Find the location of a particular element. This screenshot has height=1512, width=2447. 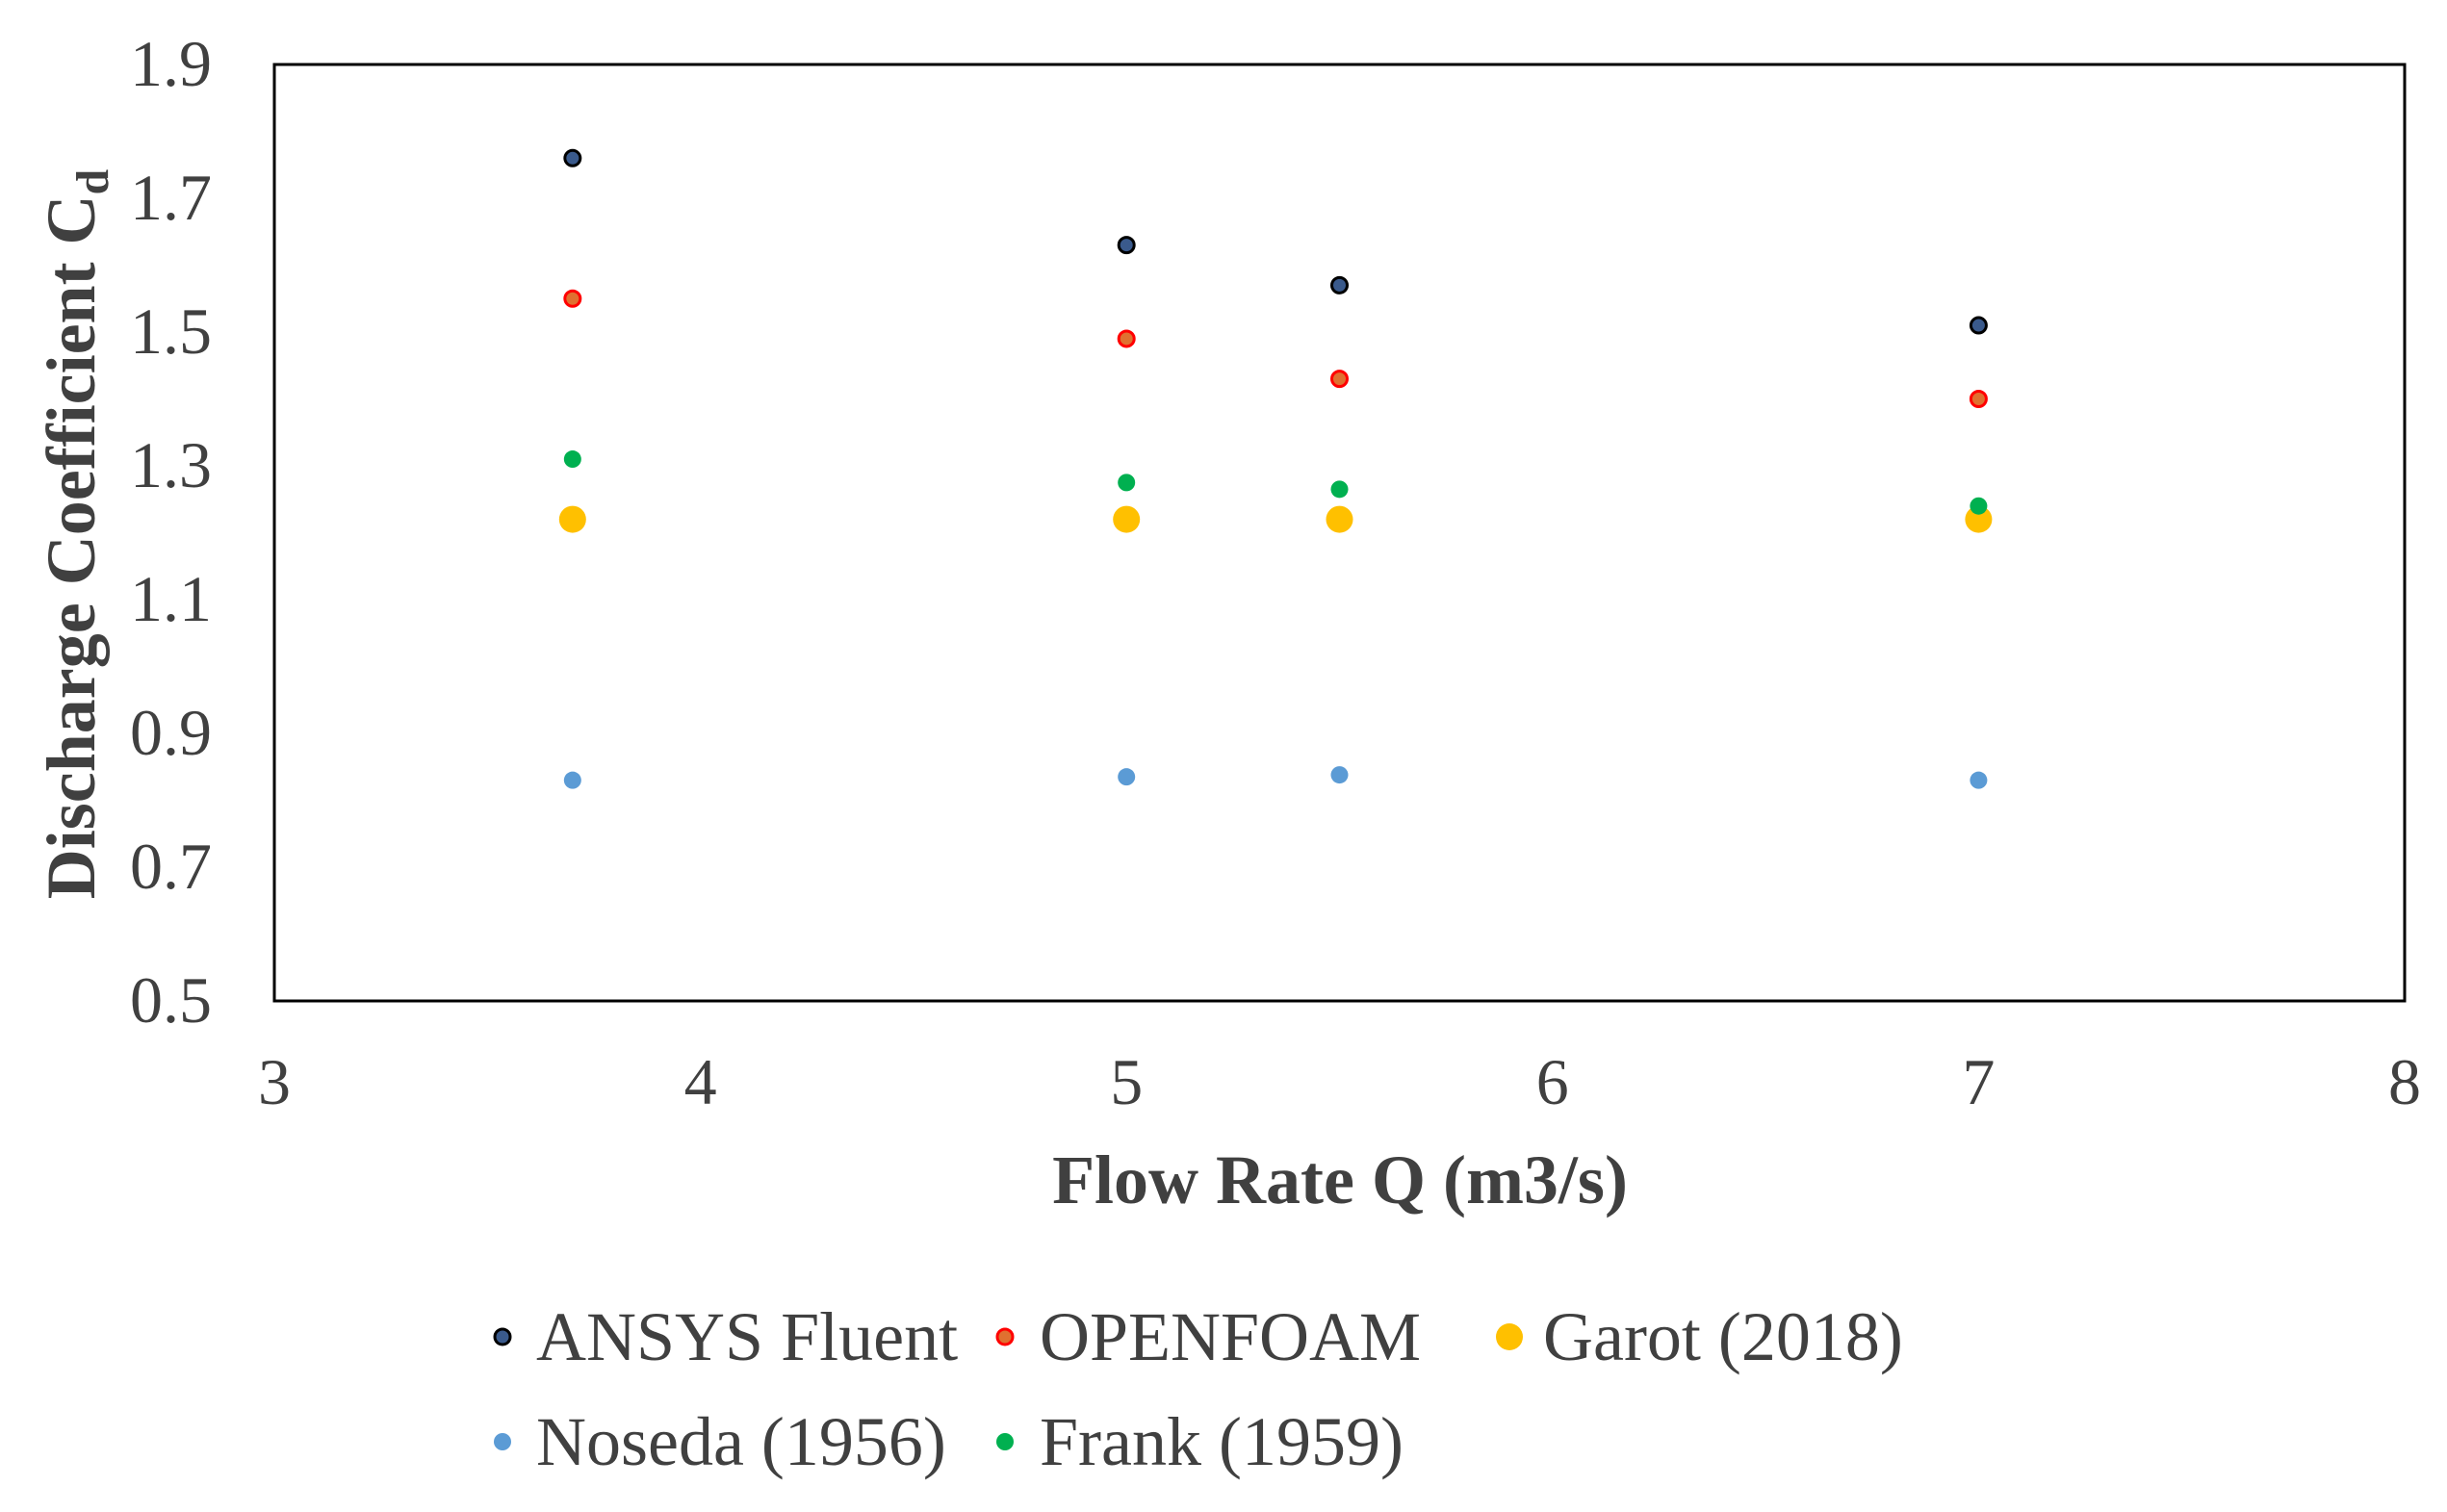

y-tick-label: 1.1 is located at coordinates (171, 598).